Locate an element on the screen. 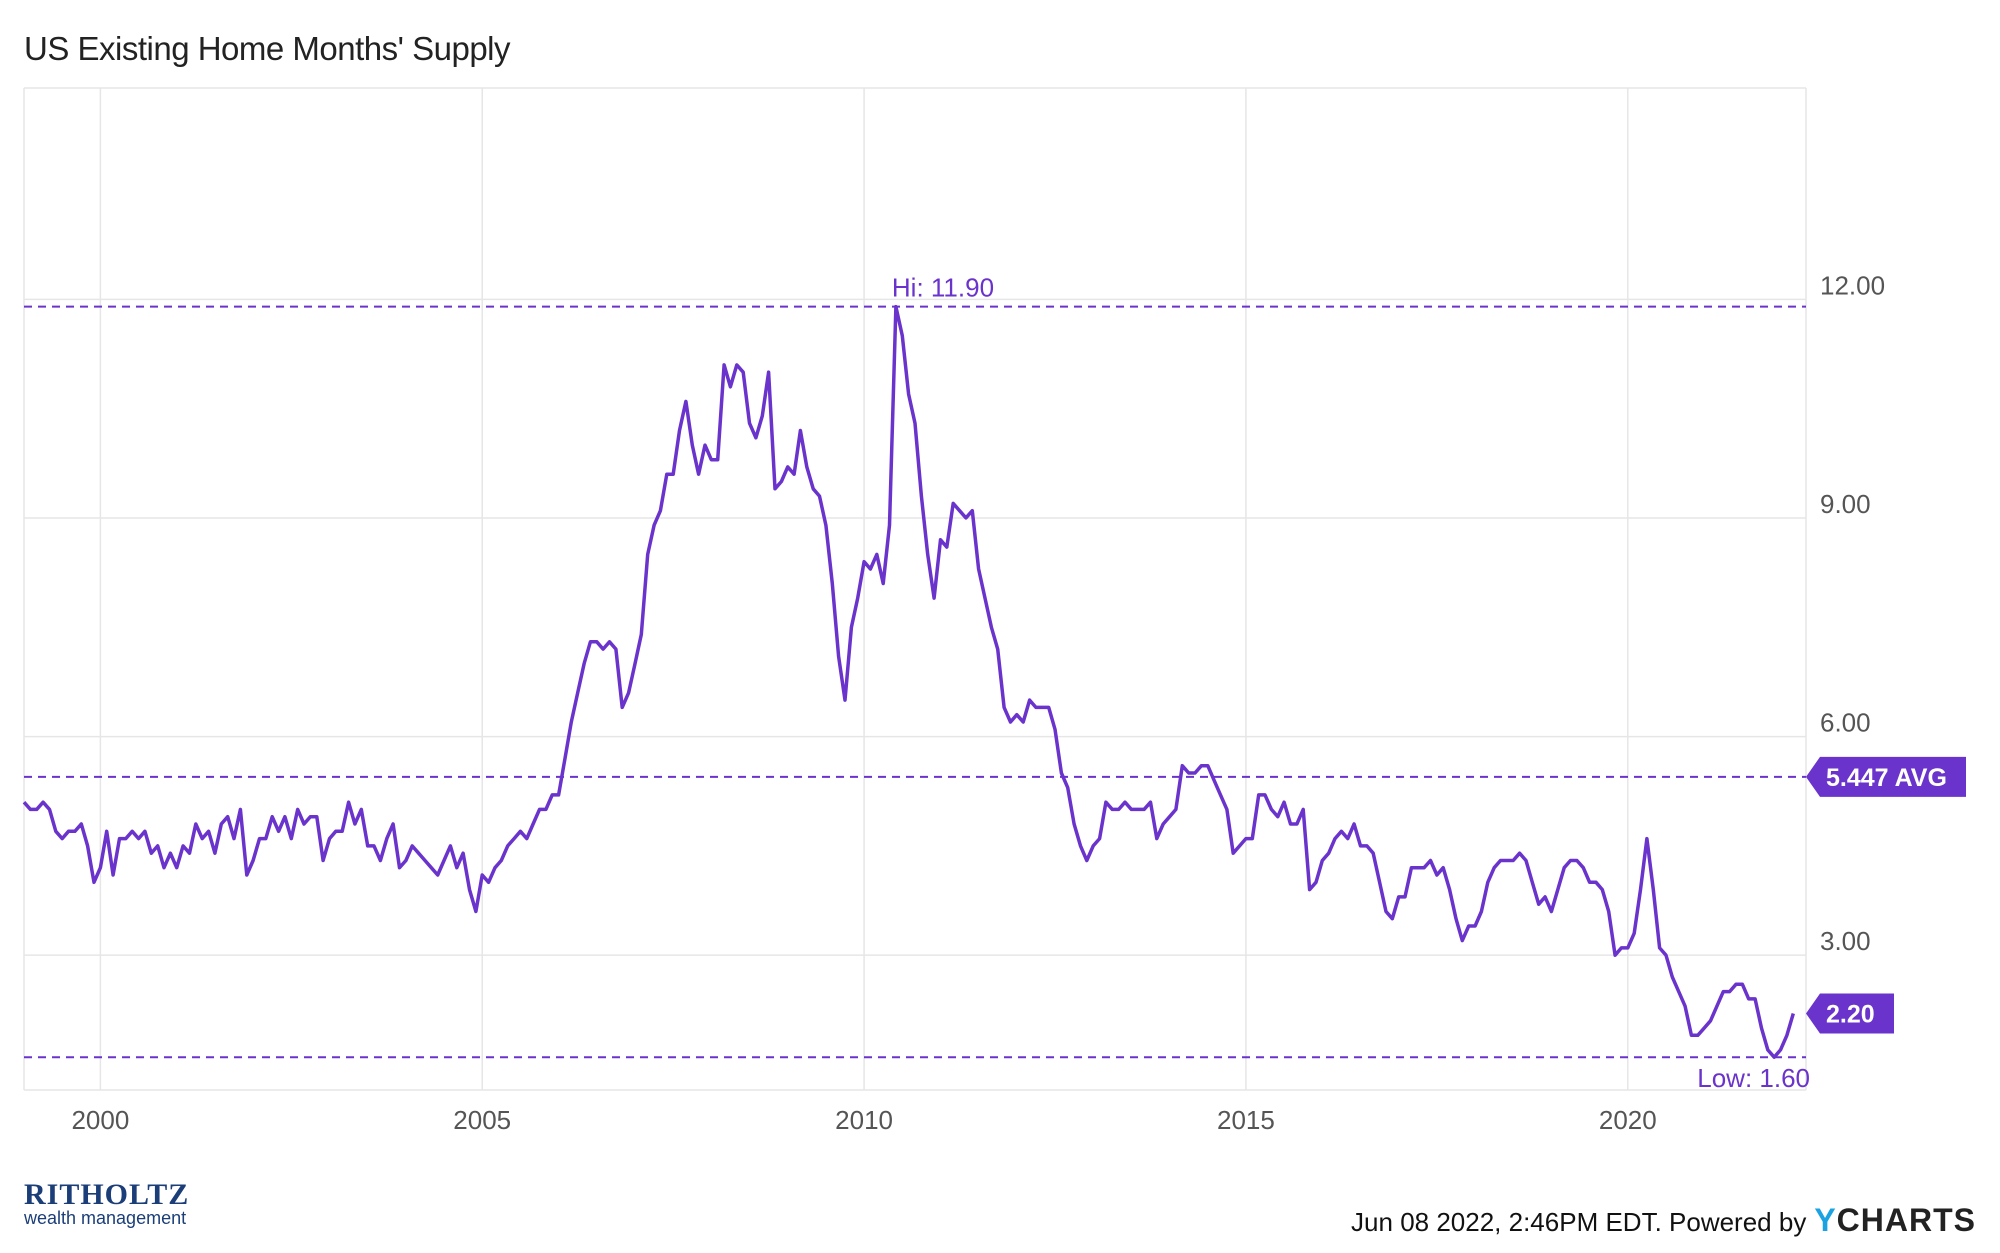 The image size is (2000, 1253). x-tick-label: 2020 is located at coordinates (1628, 1120).